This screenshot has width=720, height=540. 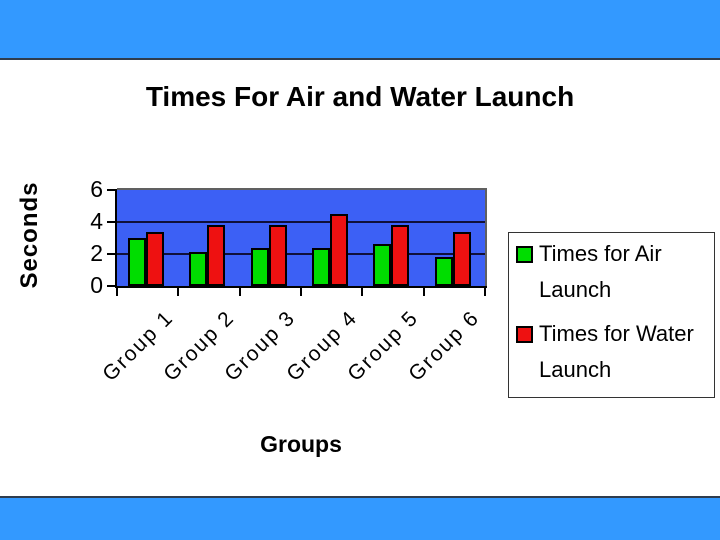 I want to click on legend-entry-times-for-water-launch: Times for Water Launch, so click(x=614, y=352).